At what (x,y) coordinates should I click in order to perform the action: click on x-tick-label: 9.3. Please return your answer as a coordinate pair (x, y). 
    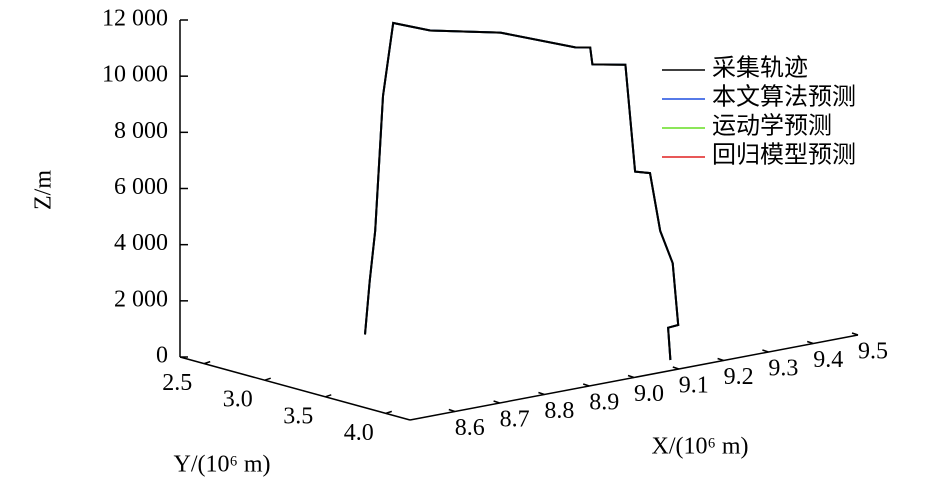
    Looking at the image, I should click on (783, 369).